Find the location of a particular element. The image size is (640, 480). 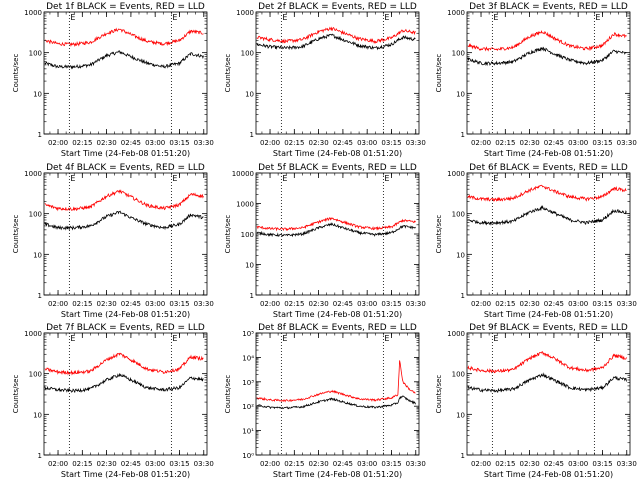

y-tick-label: 10³ is located at coordinates (248, 383).